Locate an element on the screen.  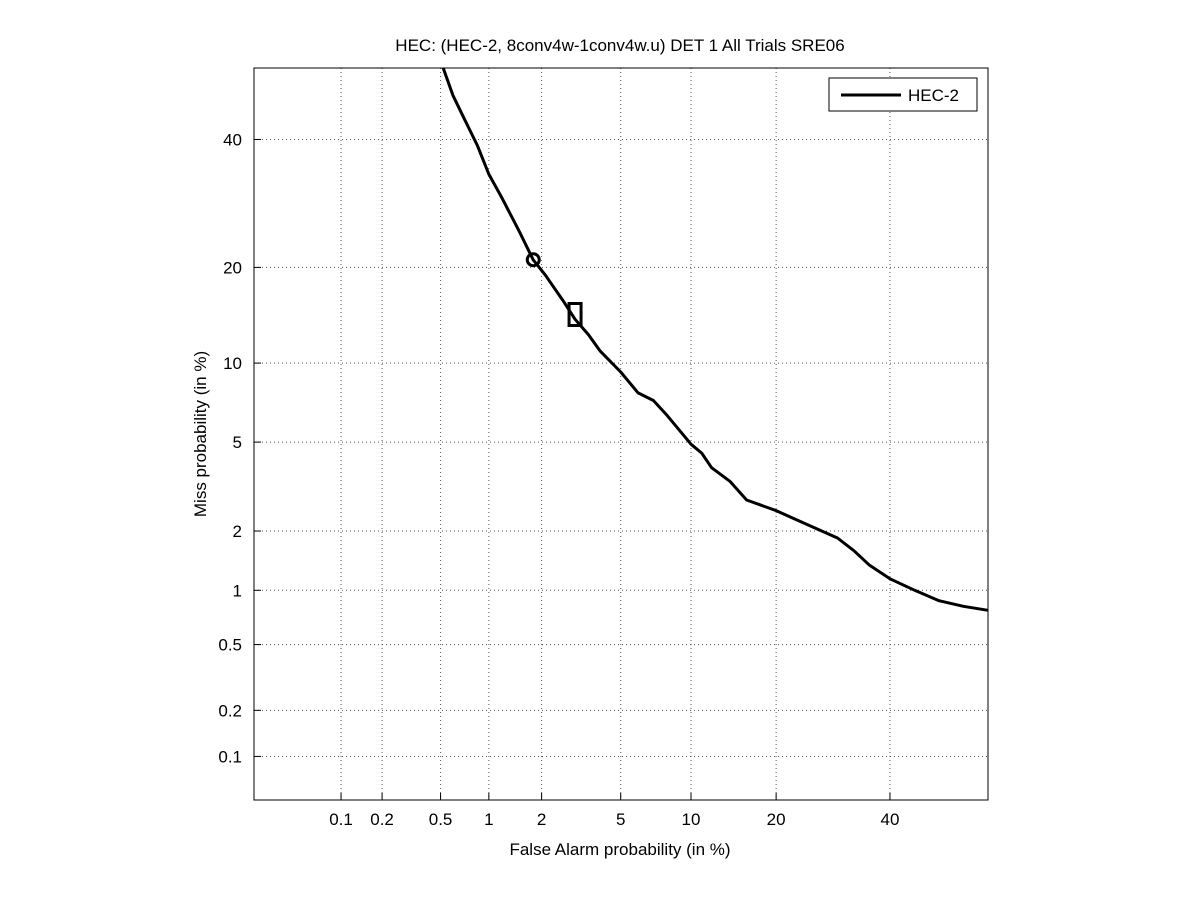
x-tick-label: 2 is located at coordinates (541, 819).